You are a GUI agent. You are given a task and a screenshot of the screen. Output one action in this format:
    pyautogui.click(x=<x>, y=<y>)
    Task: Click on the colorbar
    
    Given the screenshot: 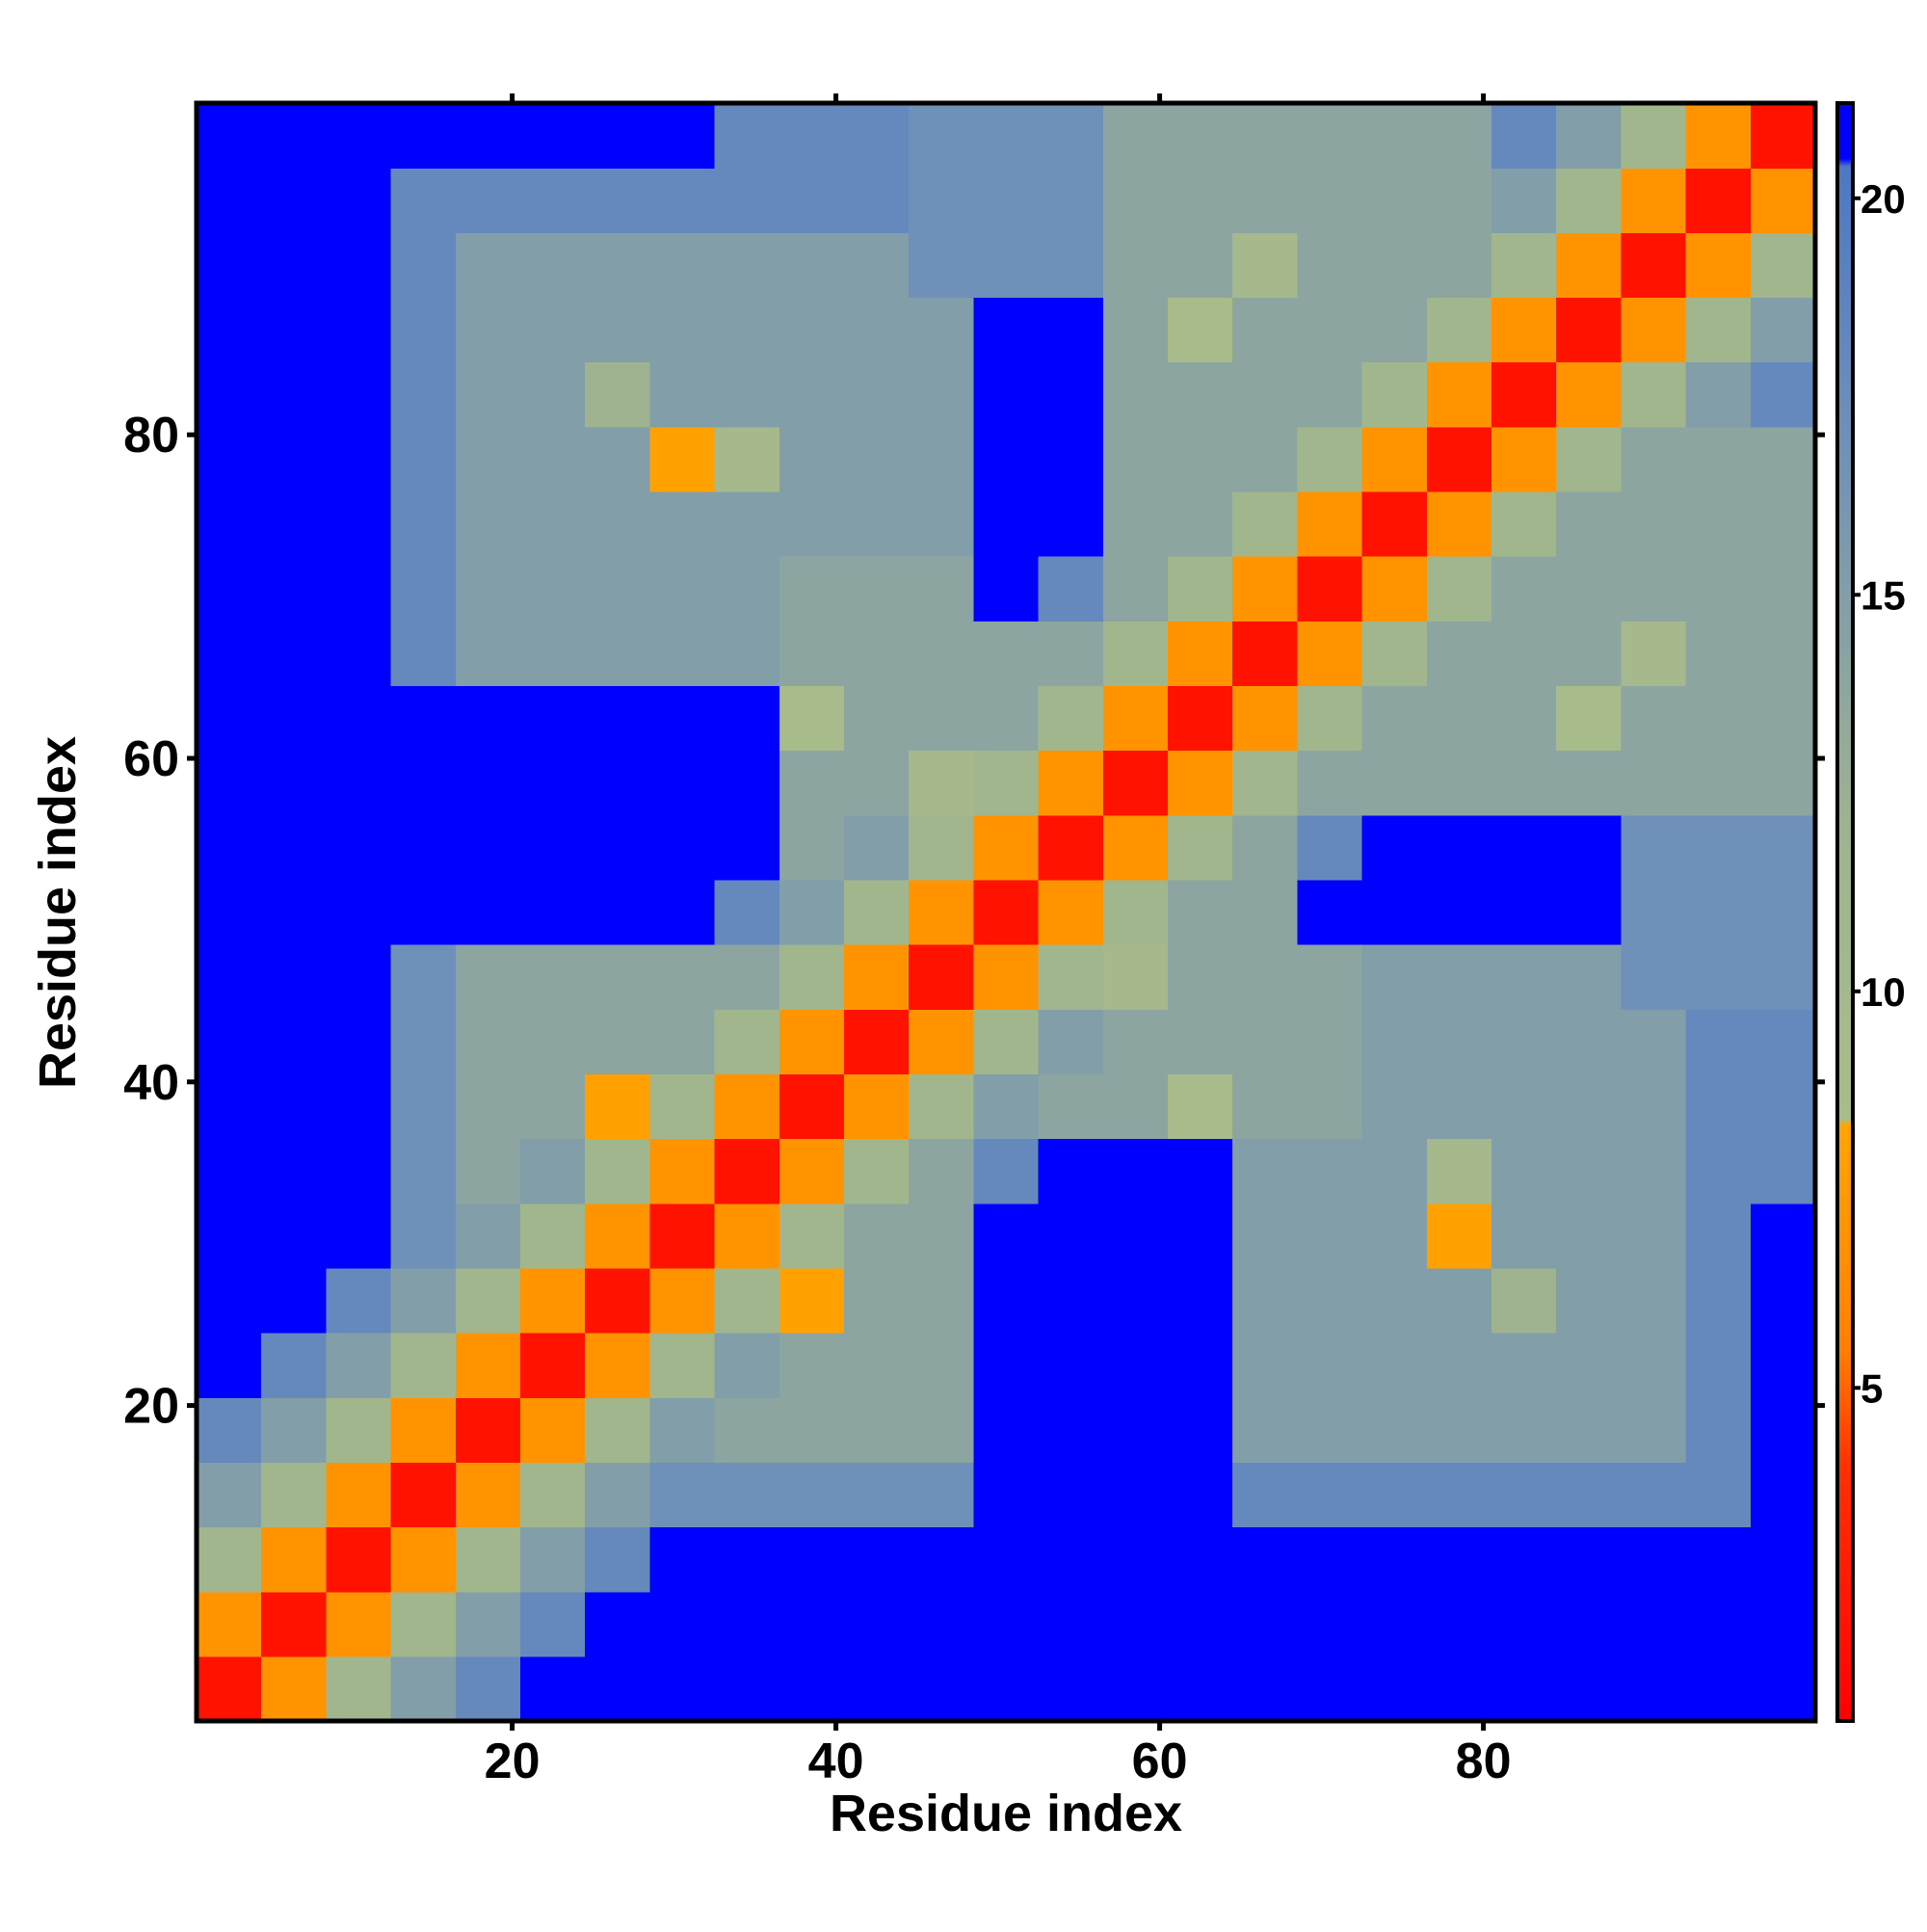 What is the action you would take?
    pyautogui.click(x=1845, y=912)
    